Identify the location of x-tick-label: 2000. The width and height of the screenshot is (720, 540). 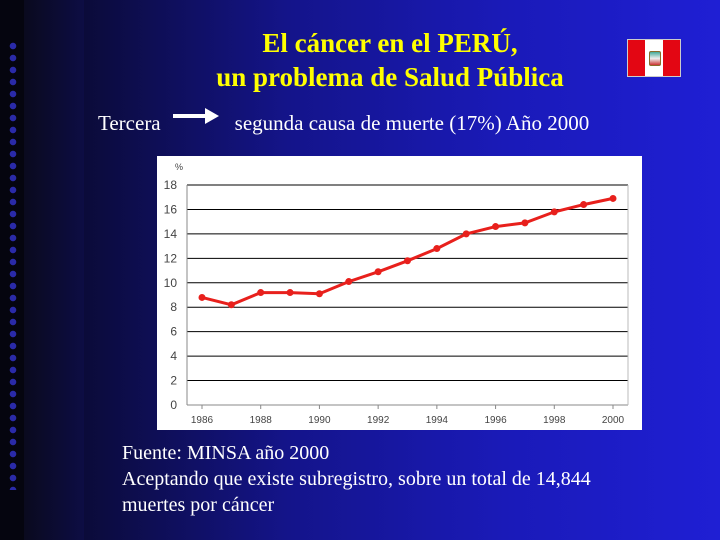
(613, 420).